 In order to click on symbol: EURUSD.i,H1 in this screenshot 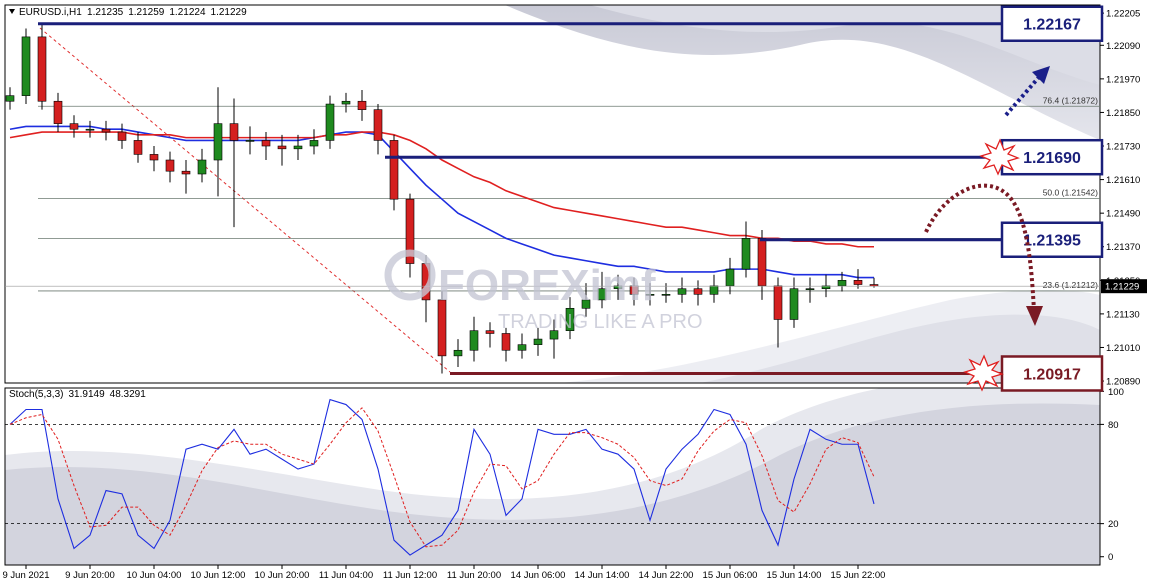, I will do `click(50, 12)`.